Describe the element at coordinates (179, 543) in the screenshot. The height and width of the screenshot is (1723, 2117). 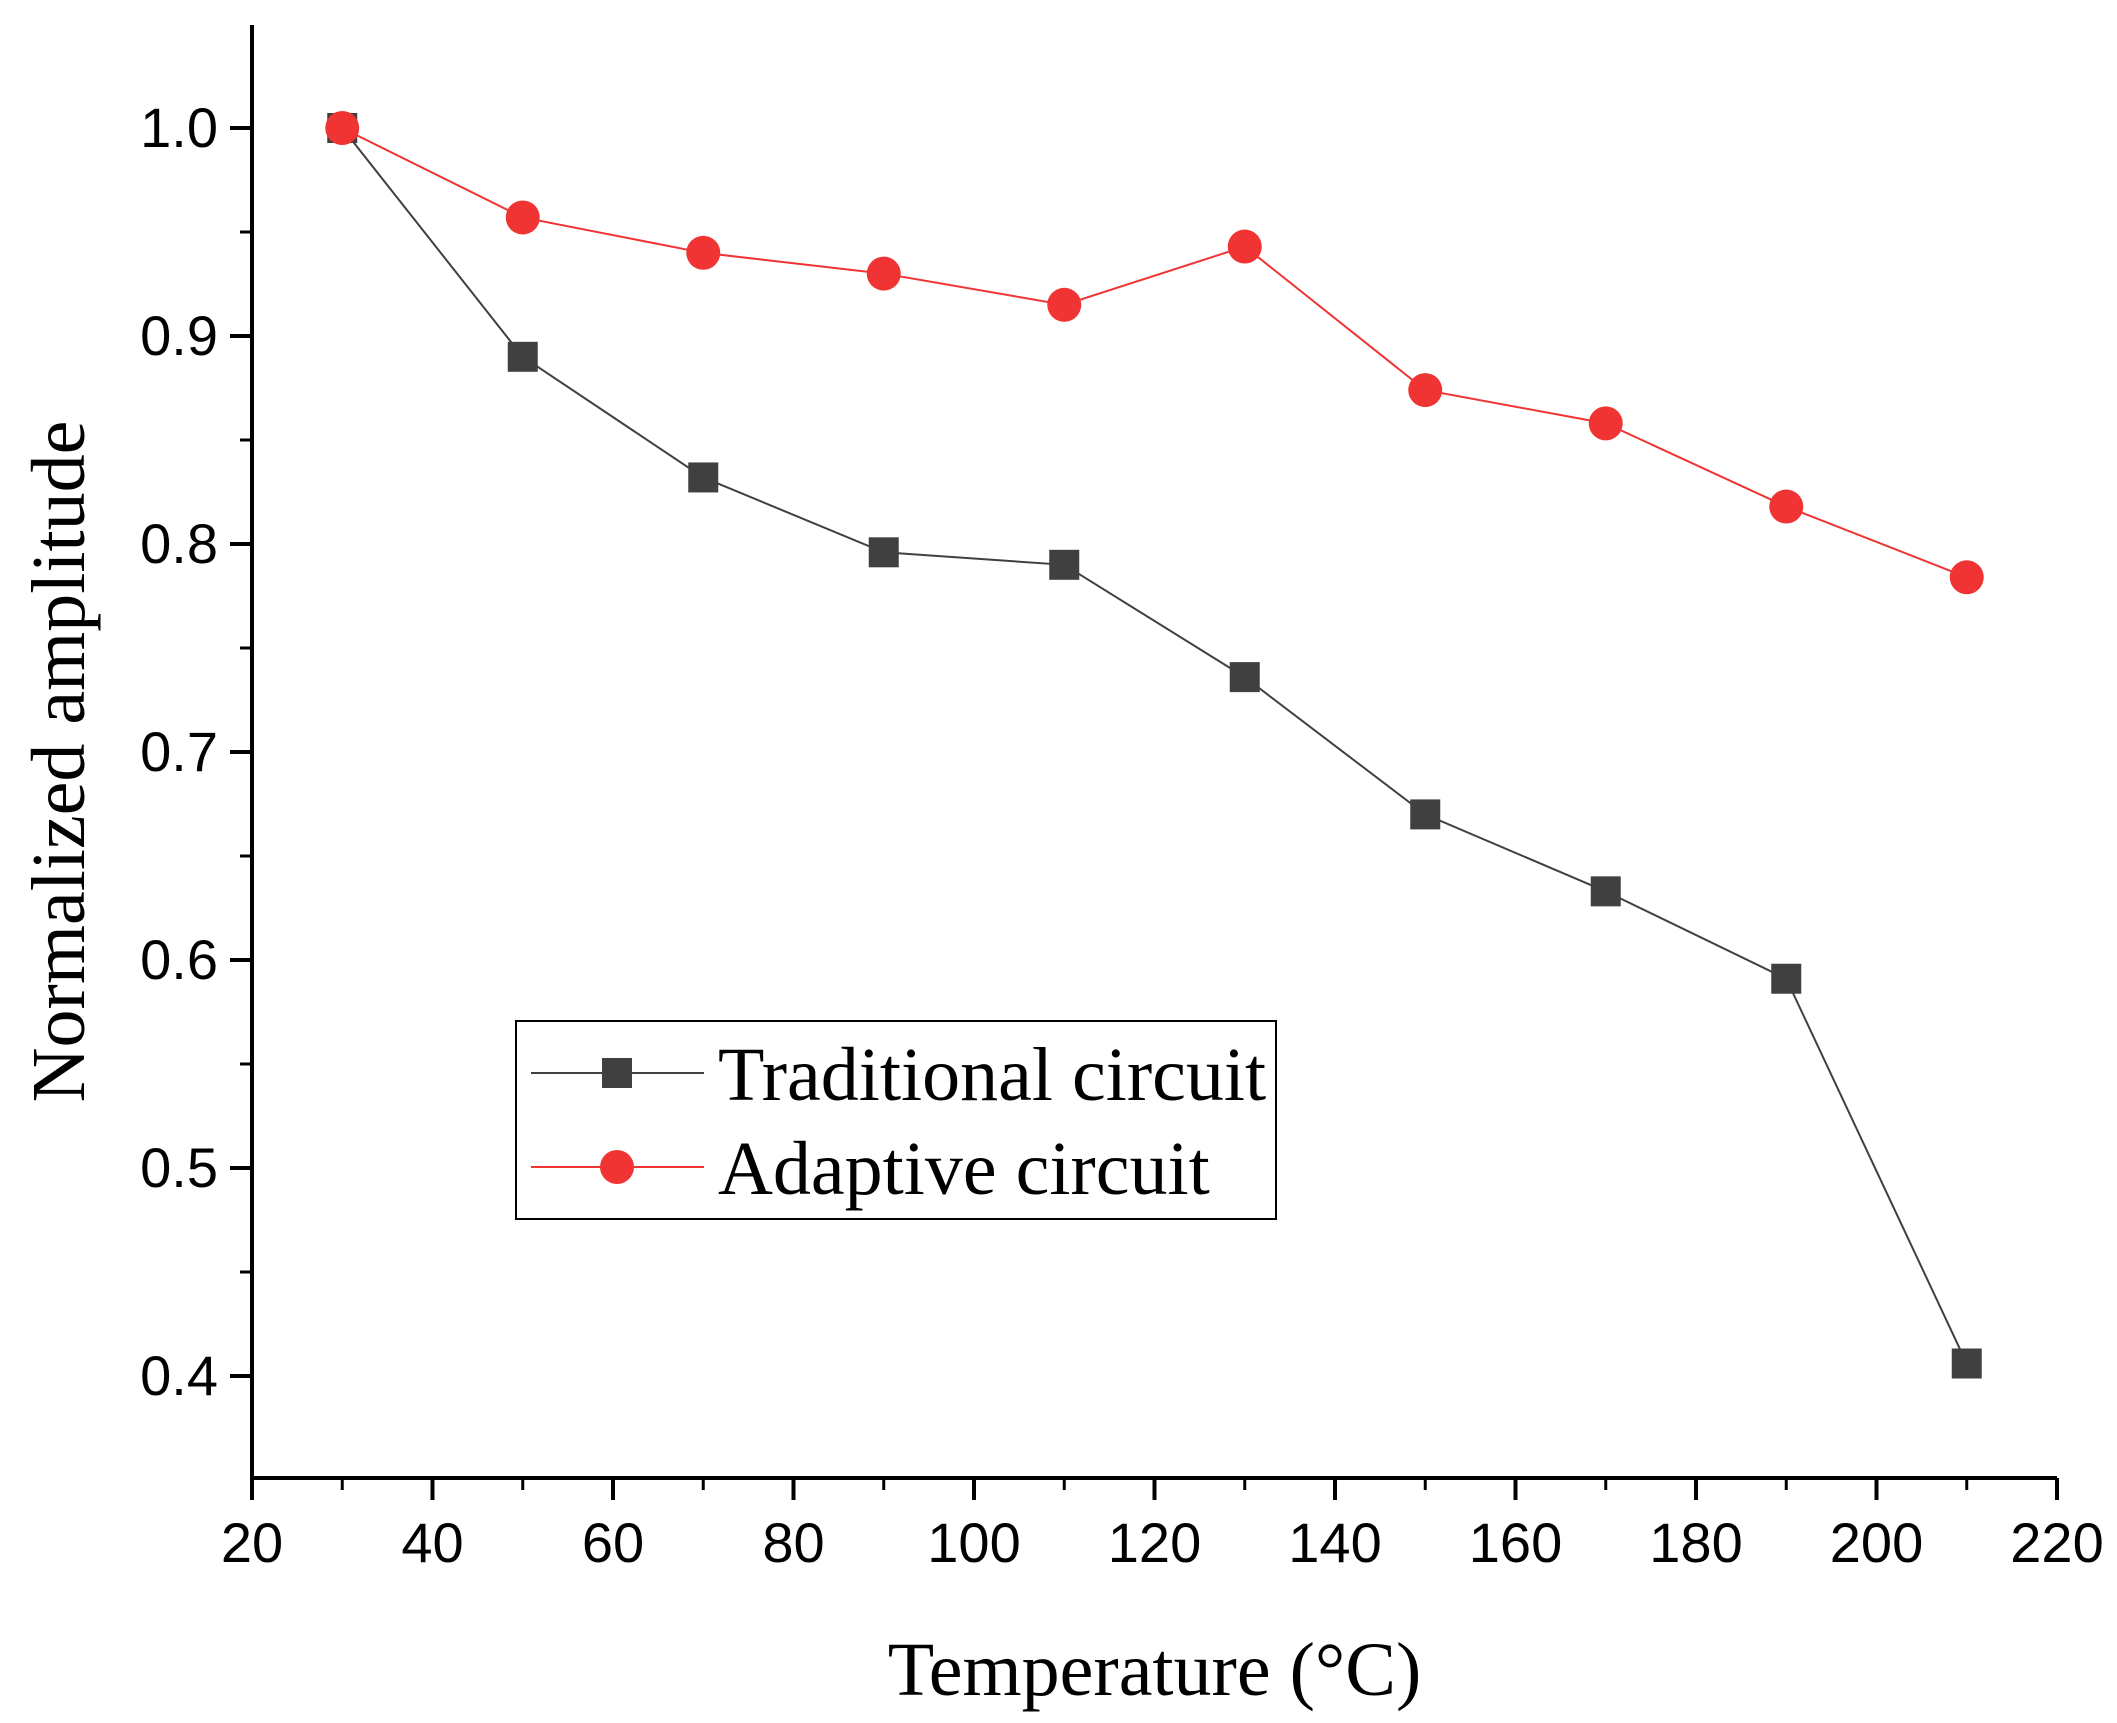
I see `y-tick-label: 0.8` at that location.